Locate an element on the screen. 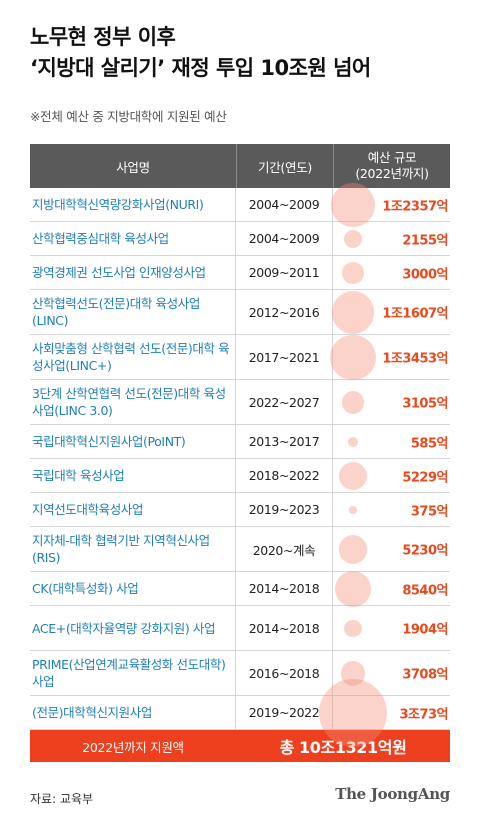 This screenshot has height=820, width=480. header-budget-line-1: 예산 규모 is located at coordinates (392, 157).